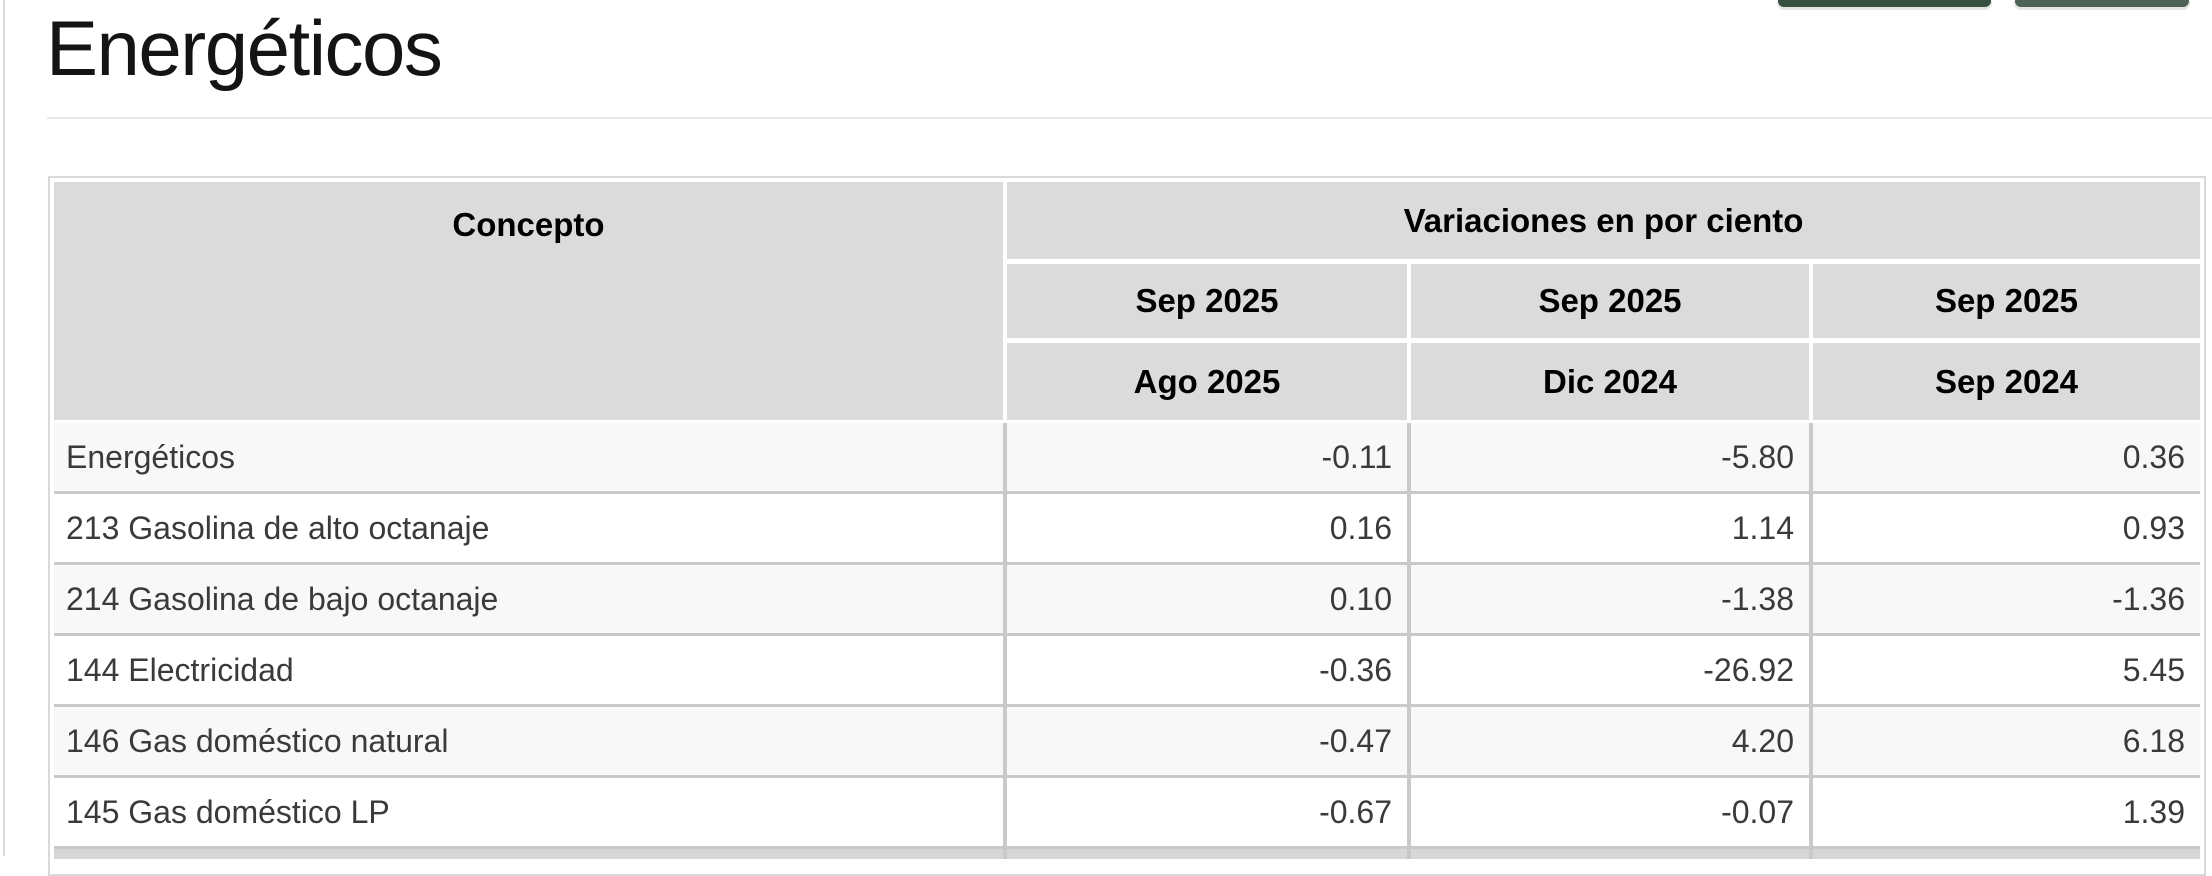  Describe the element at coordinates (528, 457) in the screenshot. I see `row-label-cell: Energéticos` at that location.